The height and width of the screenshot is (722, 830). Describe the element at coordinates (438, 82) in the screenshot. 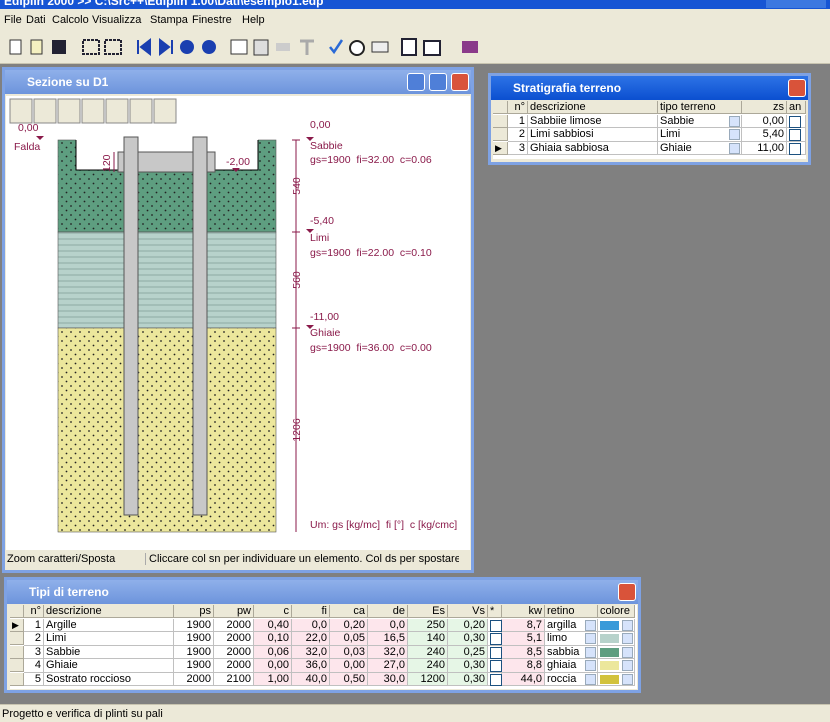

I see `maximize-button` at that location.